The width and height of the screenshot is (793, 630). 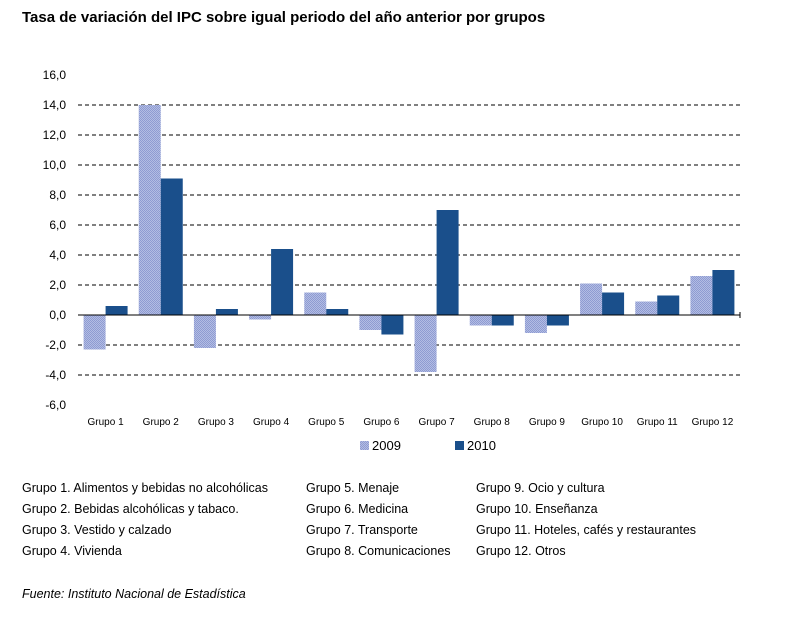 What do you see at coordinates (362, 530) in the screenshot?
I see `note-item: Grupo 7. Transporte` at bounding box center [362, 530].